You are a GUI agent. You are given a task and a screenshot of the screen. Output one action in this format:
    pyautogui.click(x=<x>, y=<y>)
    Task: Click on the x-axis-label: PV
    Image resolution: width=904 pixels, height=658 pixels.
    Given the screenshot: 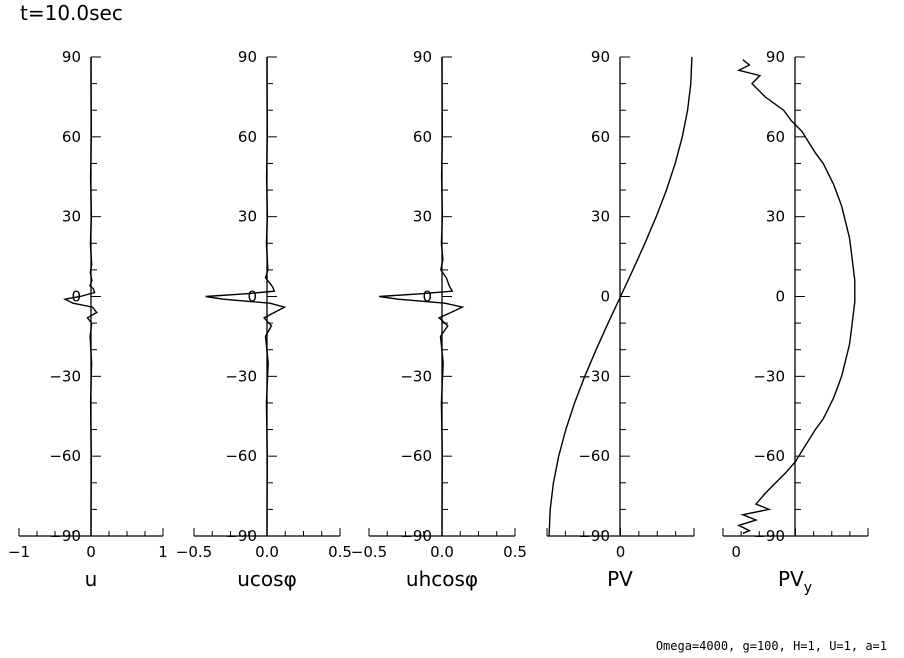 What is the action you would take?
    pyautogui.click(x=620, y=579)
    